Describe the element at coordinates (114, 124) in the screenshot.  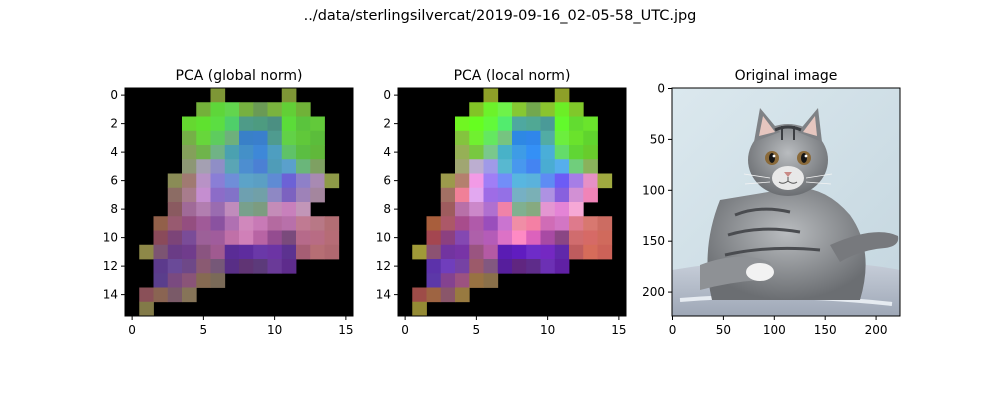
I see `y-tick-label: 2` at that location.